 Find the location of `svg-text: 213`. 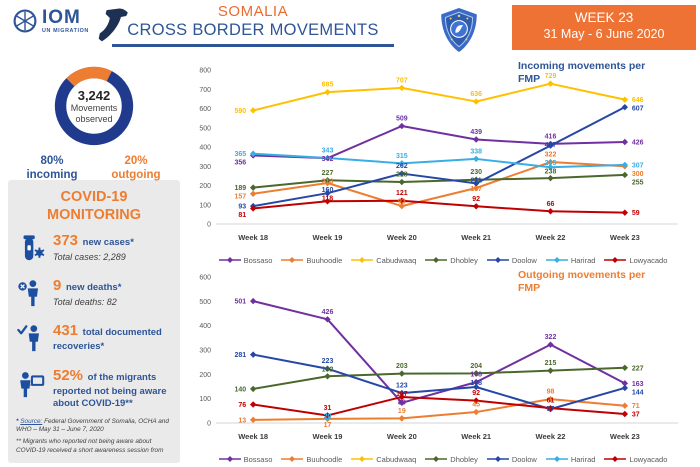

svg-text: 213 is located at coordinates (328, 181).